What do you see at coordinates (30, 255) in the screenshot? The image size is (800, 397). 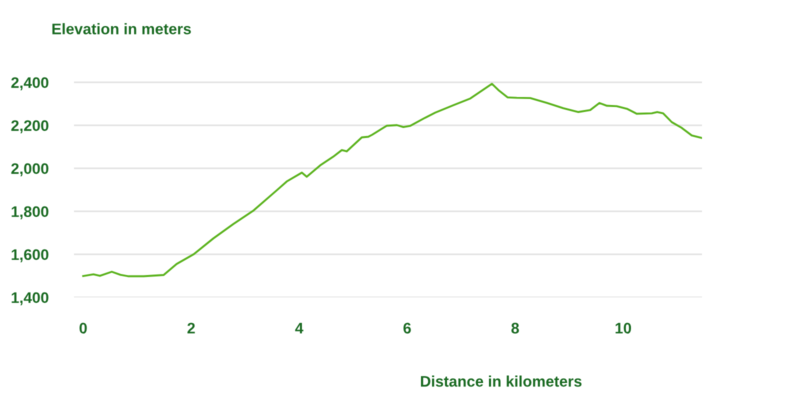 I see `y-tick-label: 1,600` at bounding box center [30, 255].